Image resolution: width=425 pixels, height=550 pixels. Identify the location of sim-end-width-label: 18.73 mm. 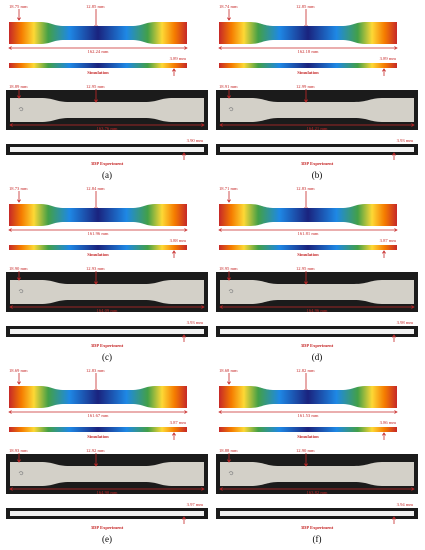
(18, 188).